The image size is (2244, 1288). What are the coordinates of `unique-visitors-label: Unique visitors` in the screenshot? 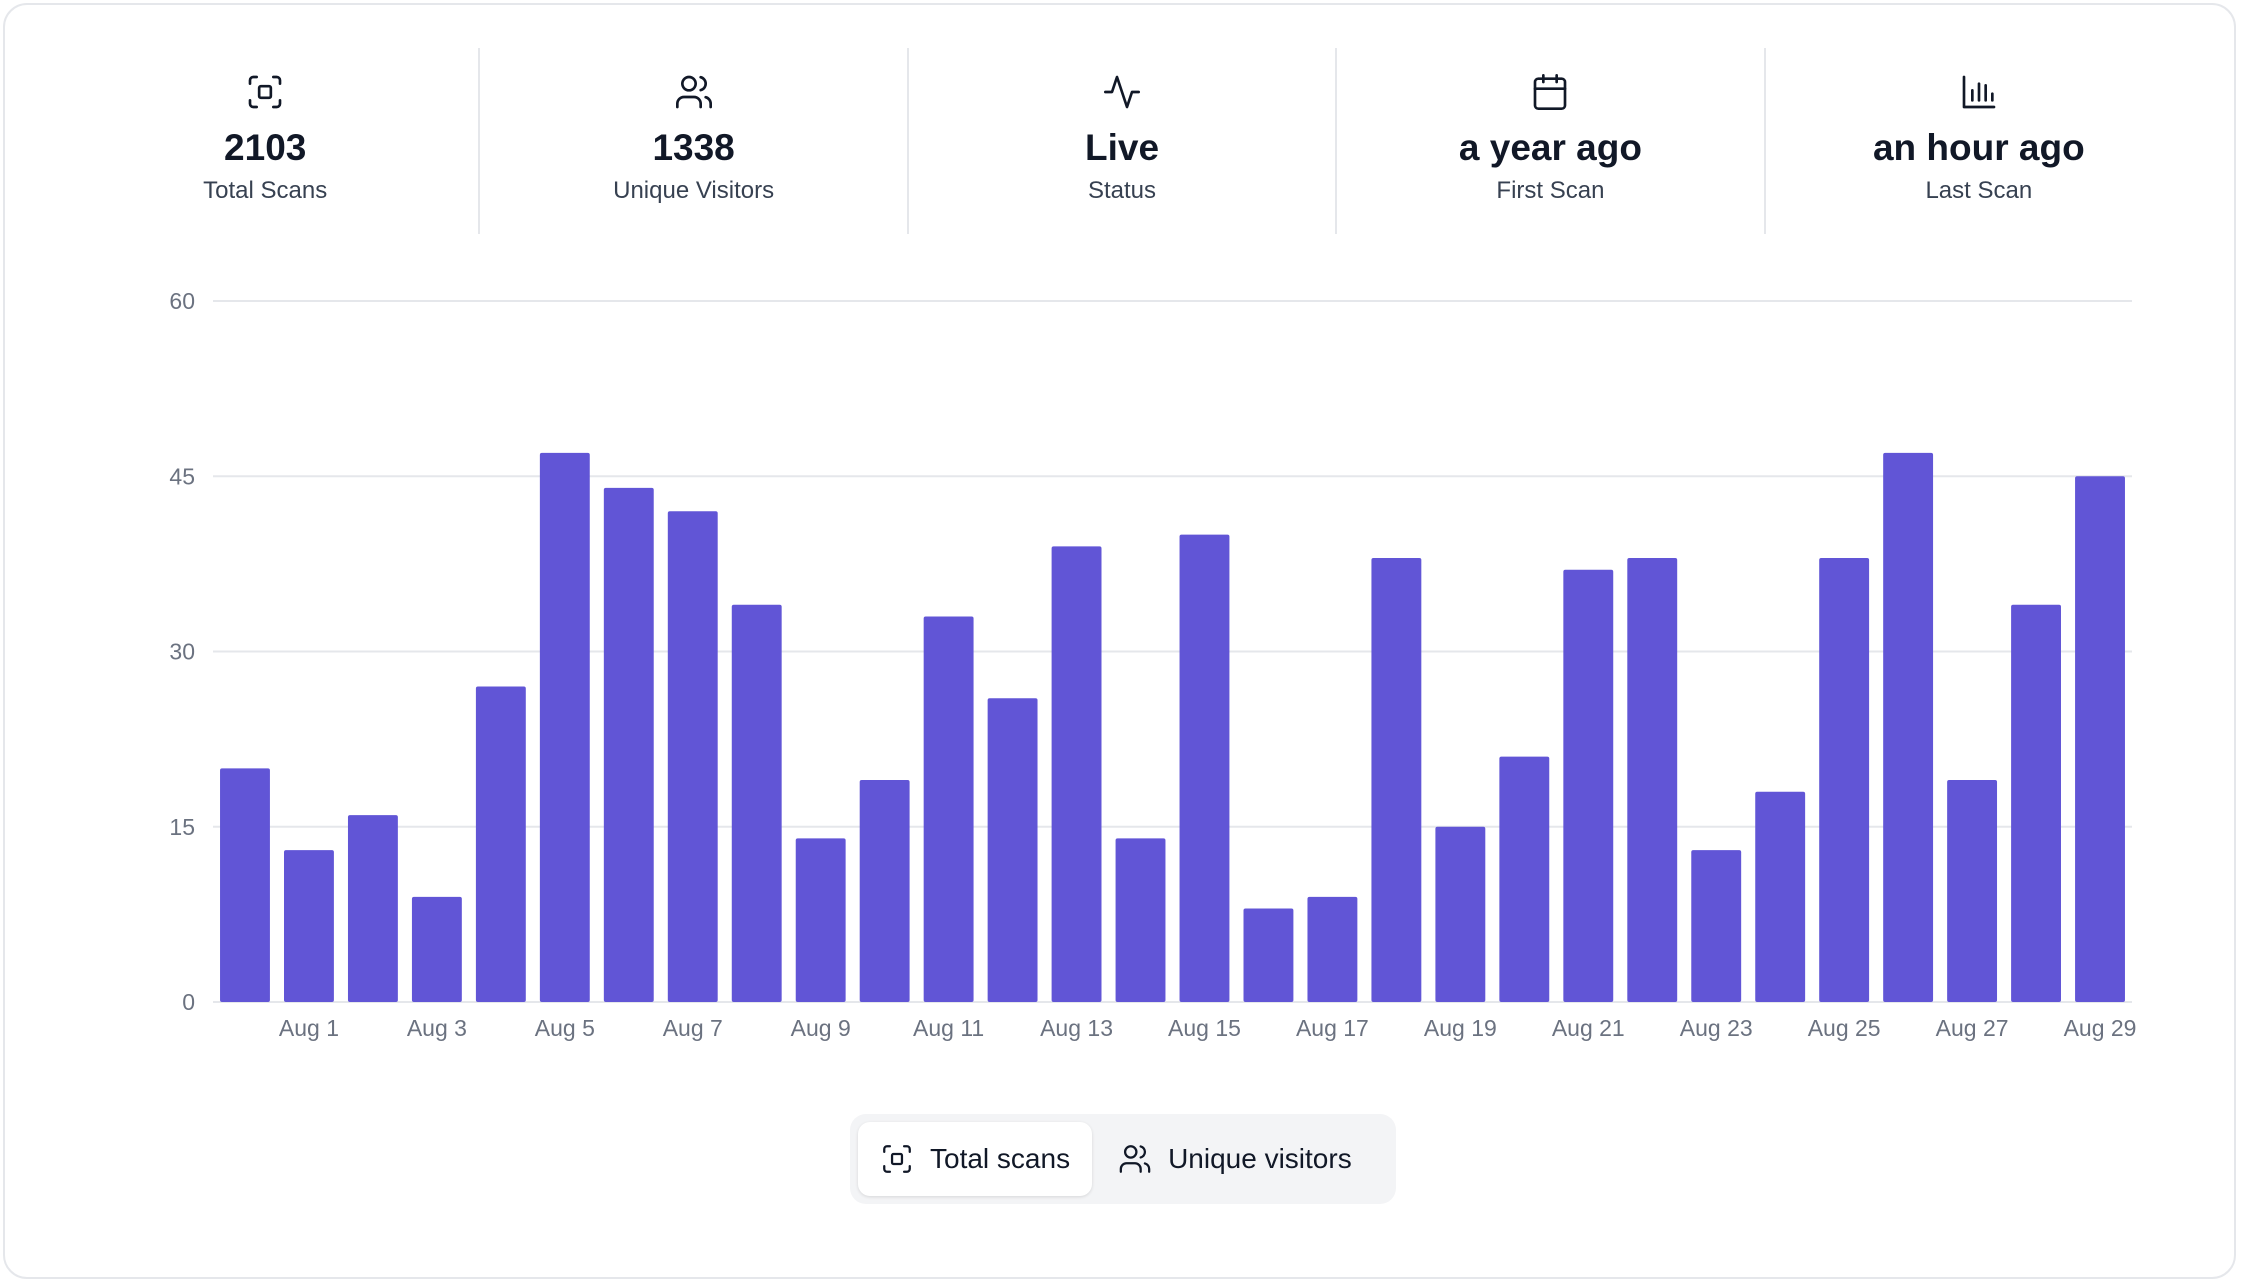 It's located at (1260, 1158).